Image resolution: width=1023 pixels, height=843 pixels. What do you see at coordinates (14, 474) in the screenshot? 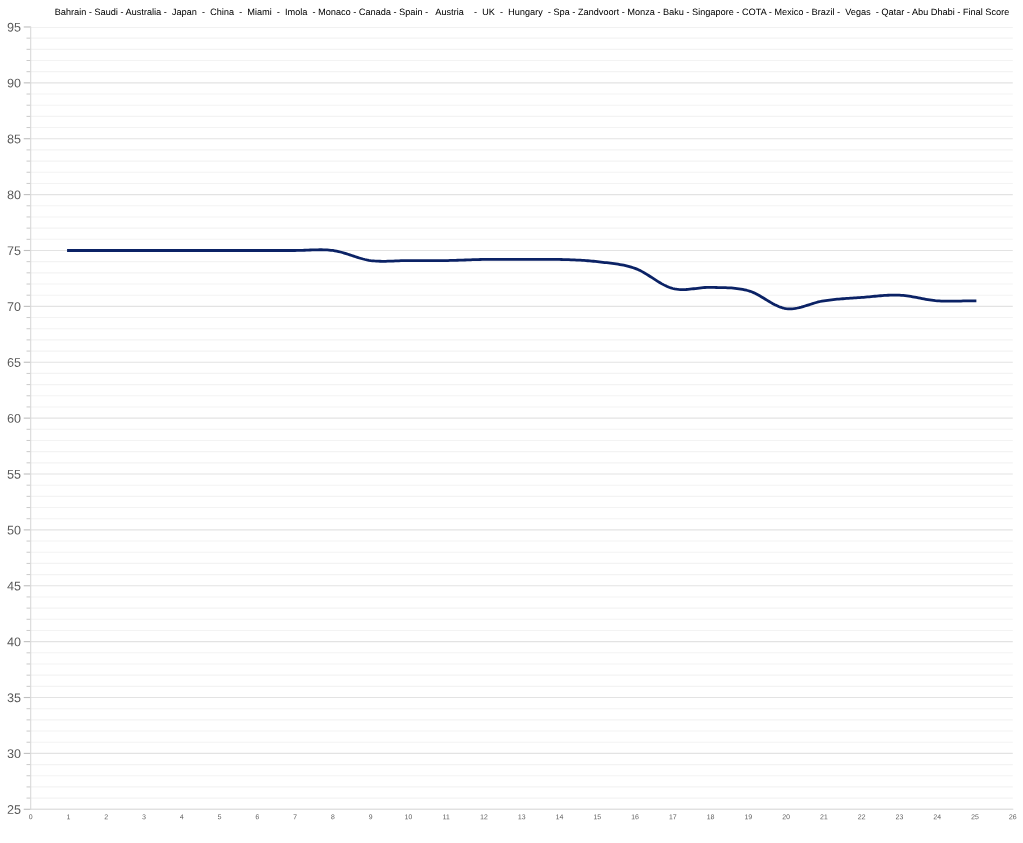
I see `y-tick-label: 55` at bounding box center [14, 474].